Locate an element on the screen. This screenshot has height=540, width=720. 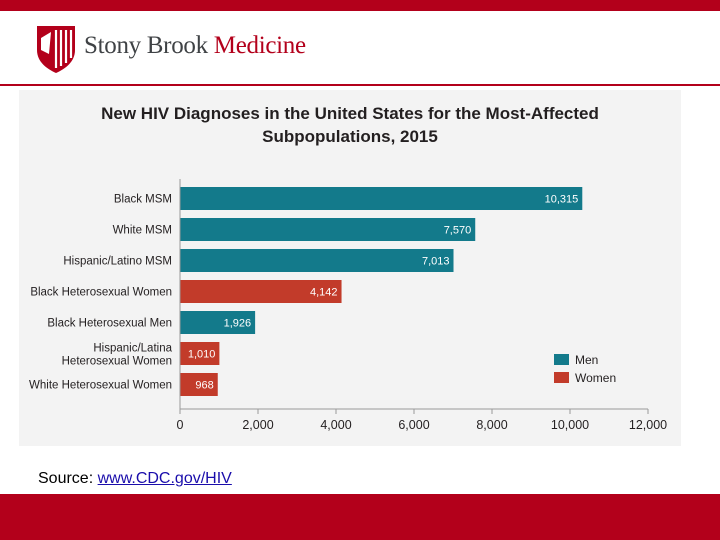
category-label: Black MSM is located at coordinates (143, 200).